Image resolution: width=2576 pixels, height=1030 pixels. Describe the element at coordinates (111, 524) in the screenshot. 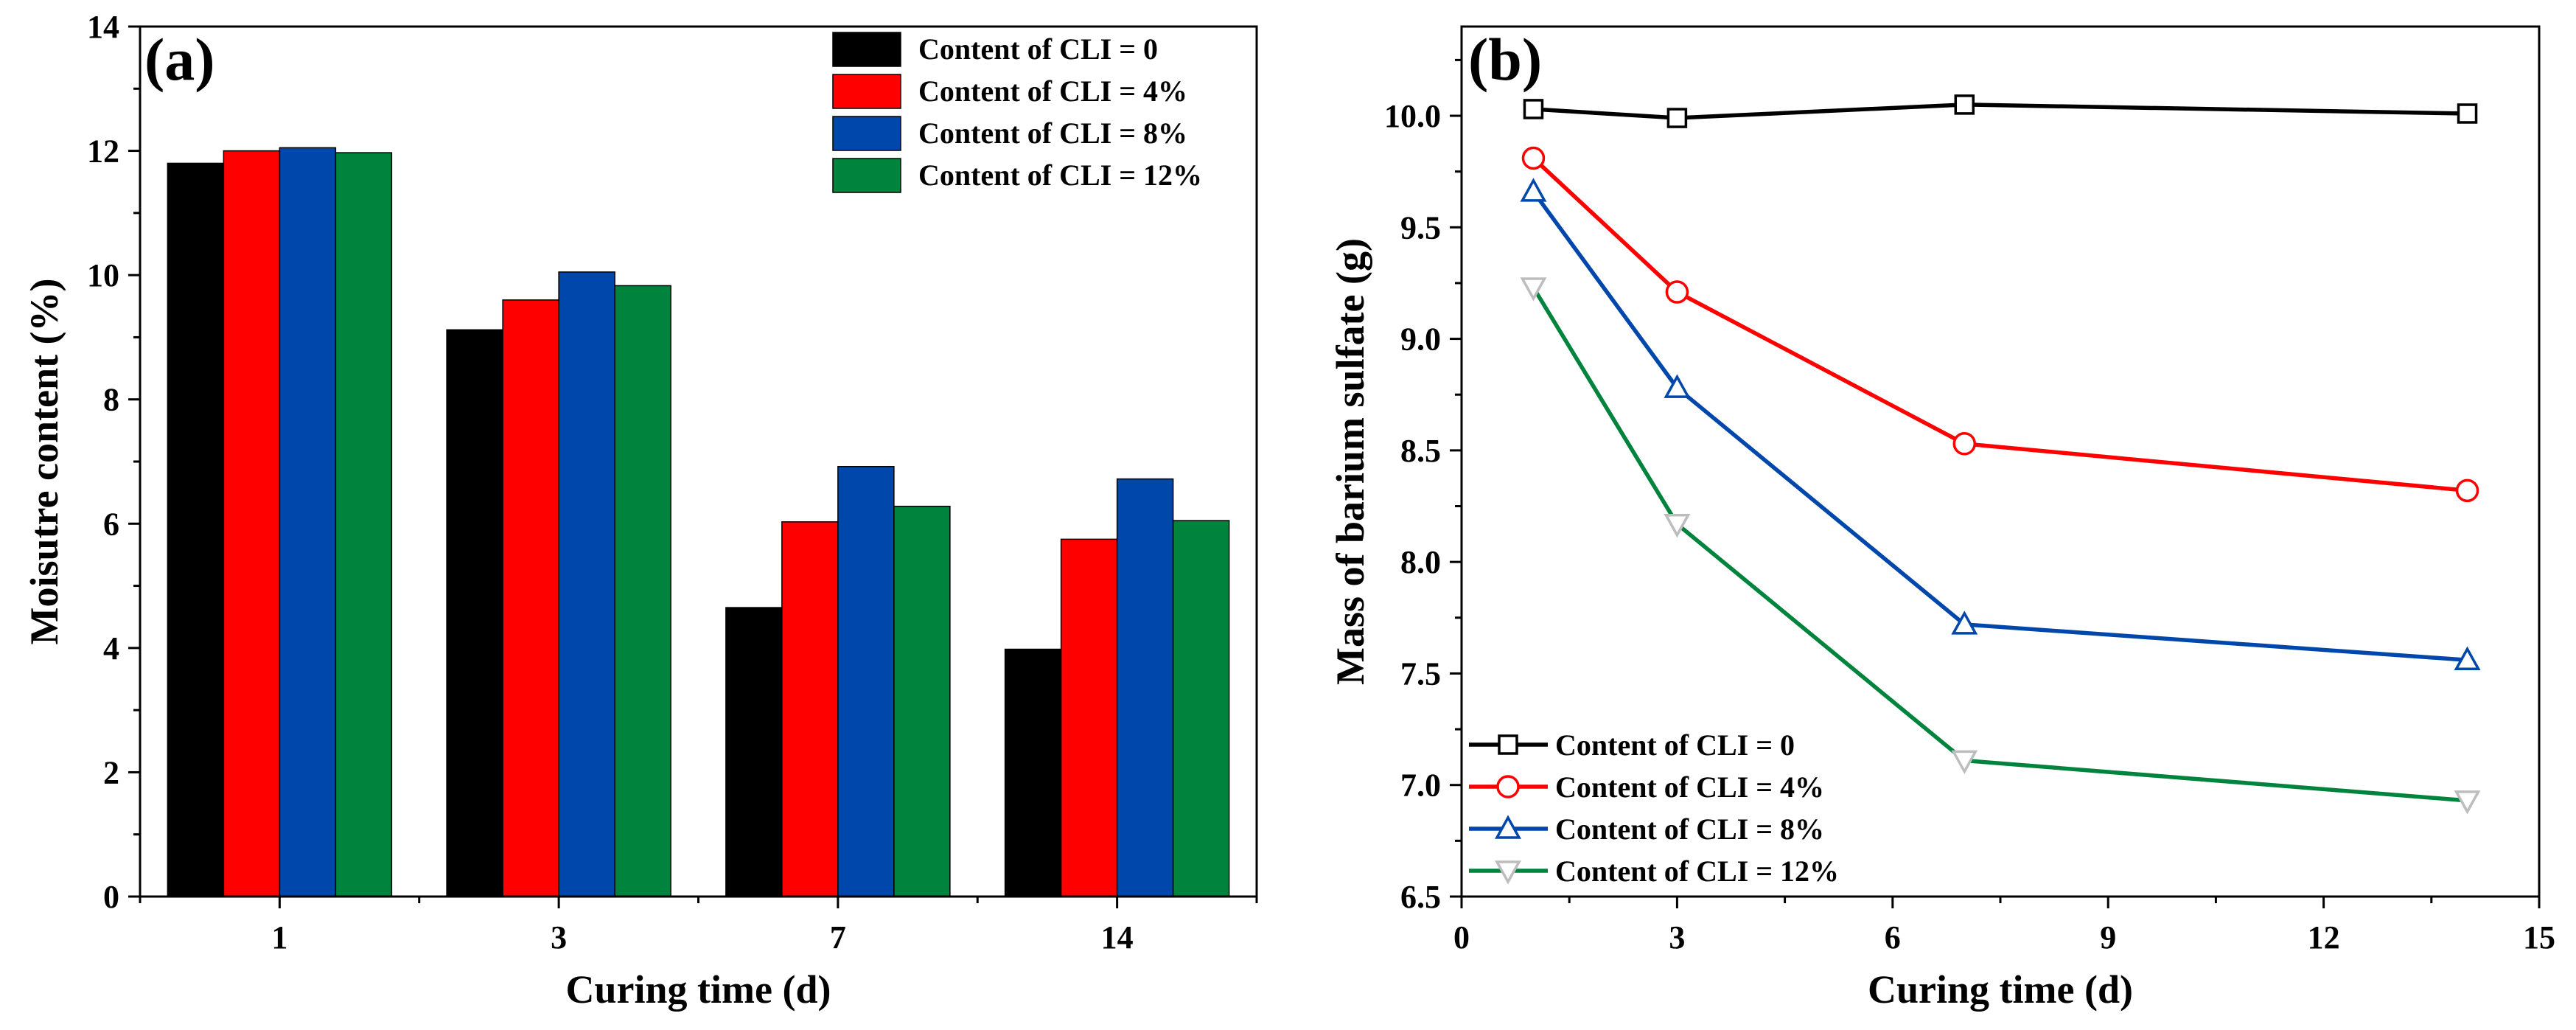

I see `y-tick-label: 6` at that location.